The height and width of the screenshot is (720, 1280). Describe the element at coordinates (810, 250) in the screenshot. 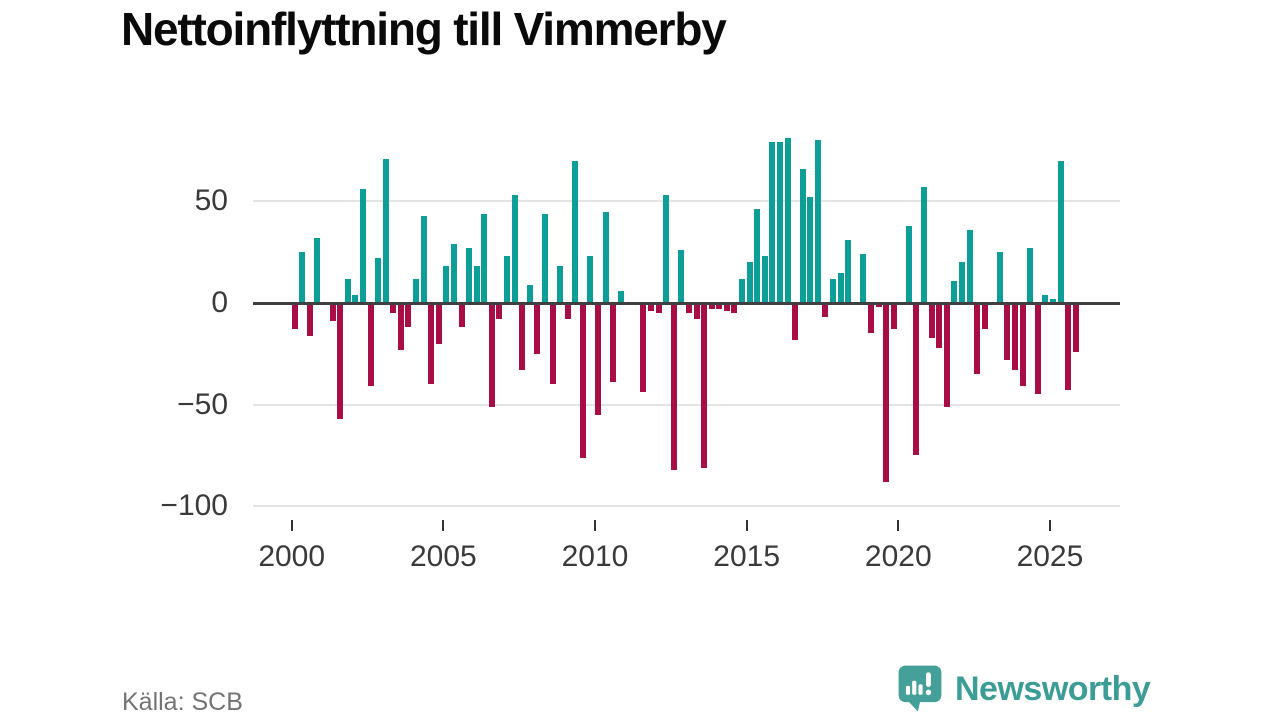

I see `bar-2017-q1` at that location.